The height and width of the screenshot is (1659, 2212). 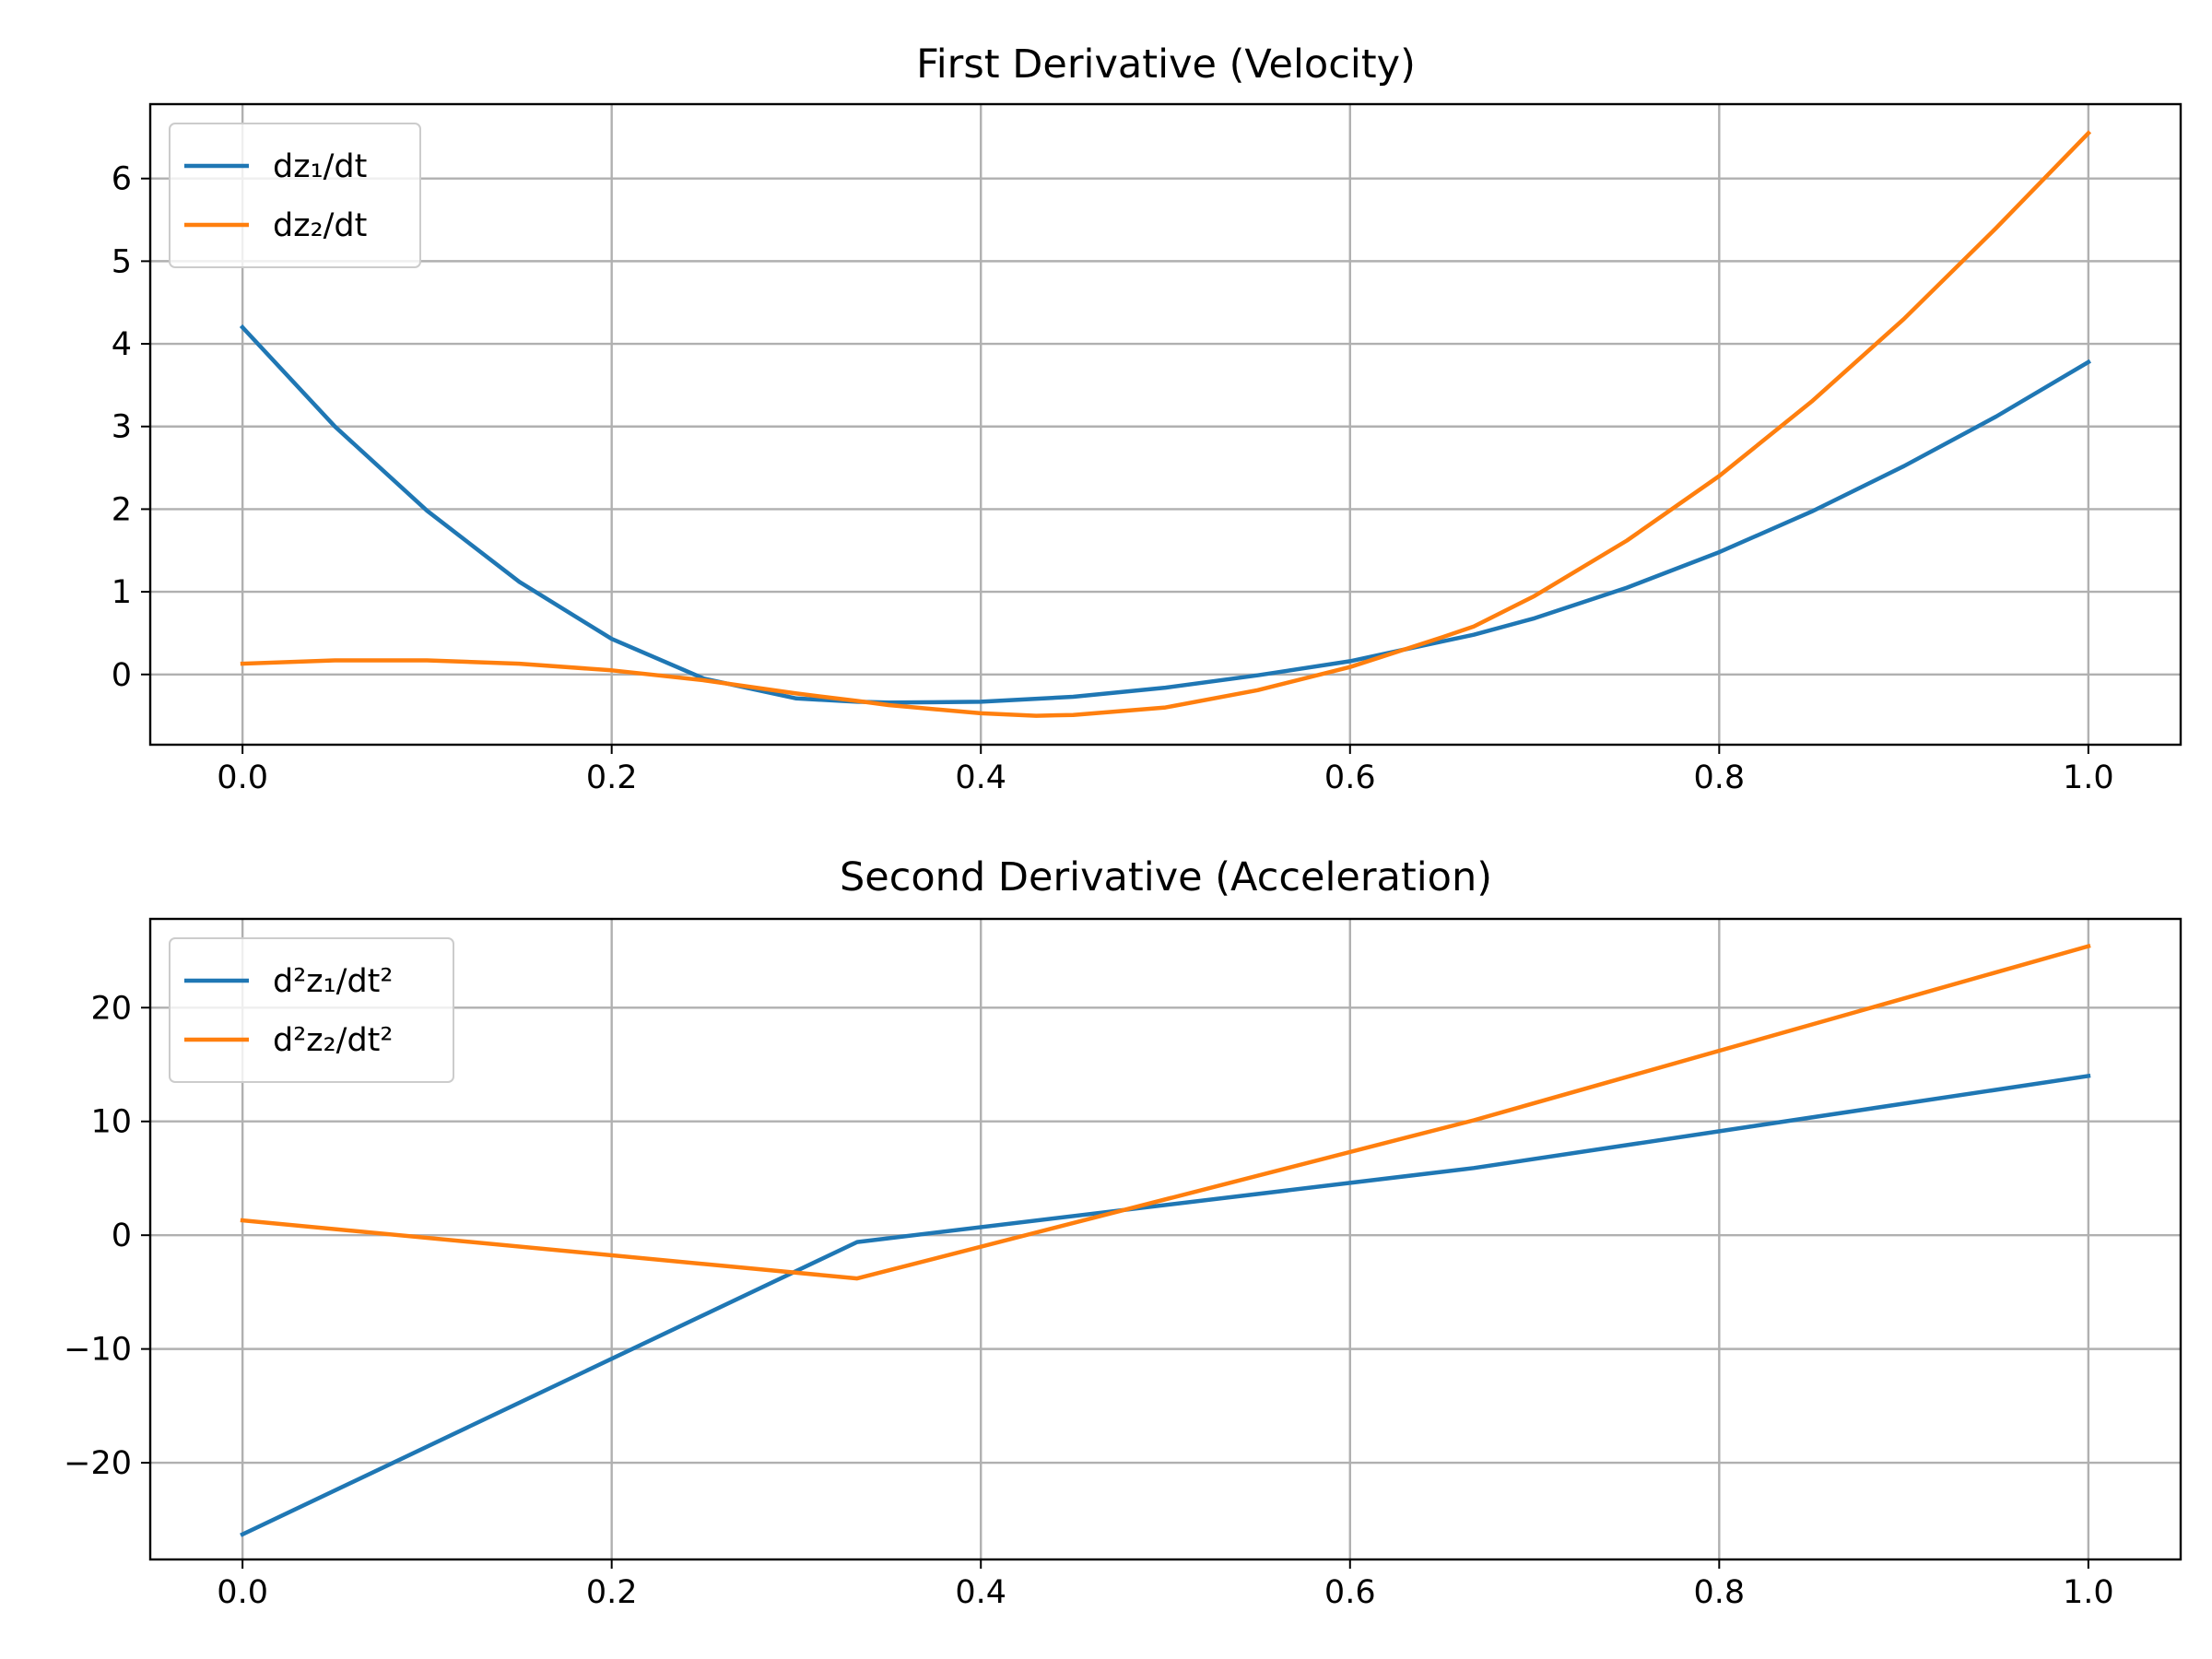 What do you see at coordinates (98, 1350) in the screenshot?
I see `acceleration-y-tick-label: −10` at bounding box center [98, 1350].